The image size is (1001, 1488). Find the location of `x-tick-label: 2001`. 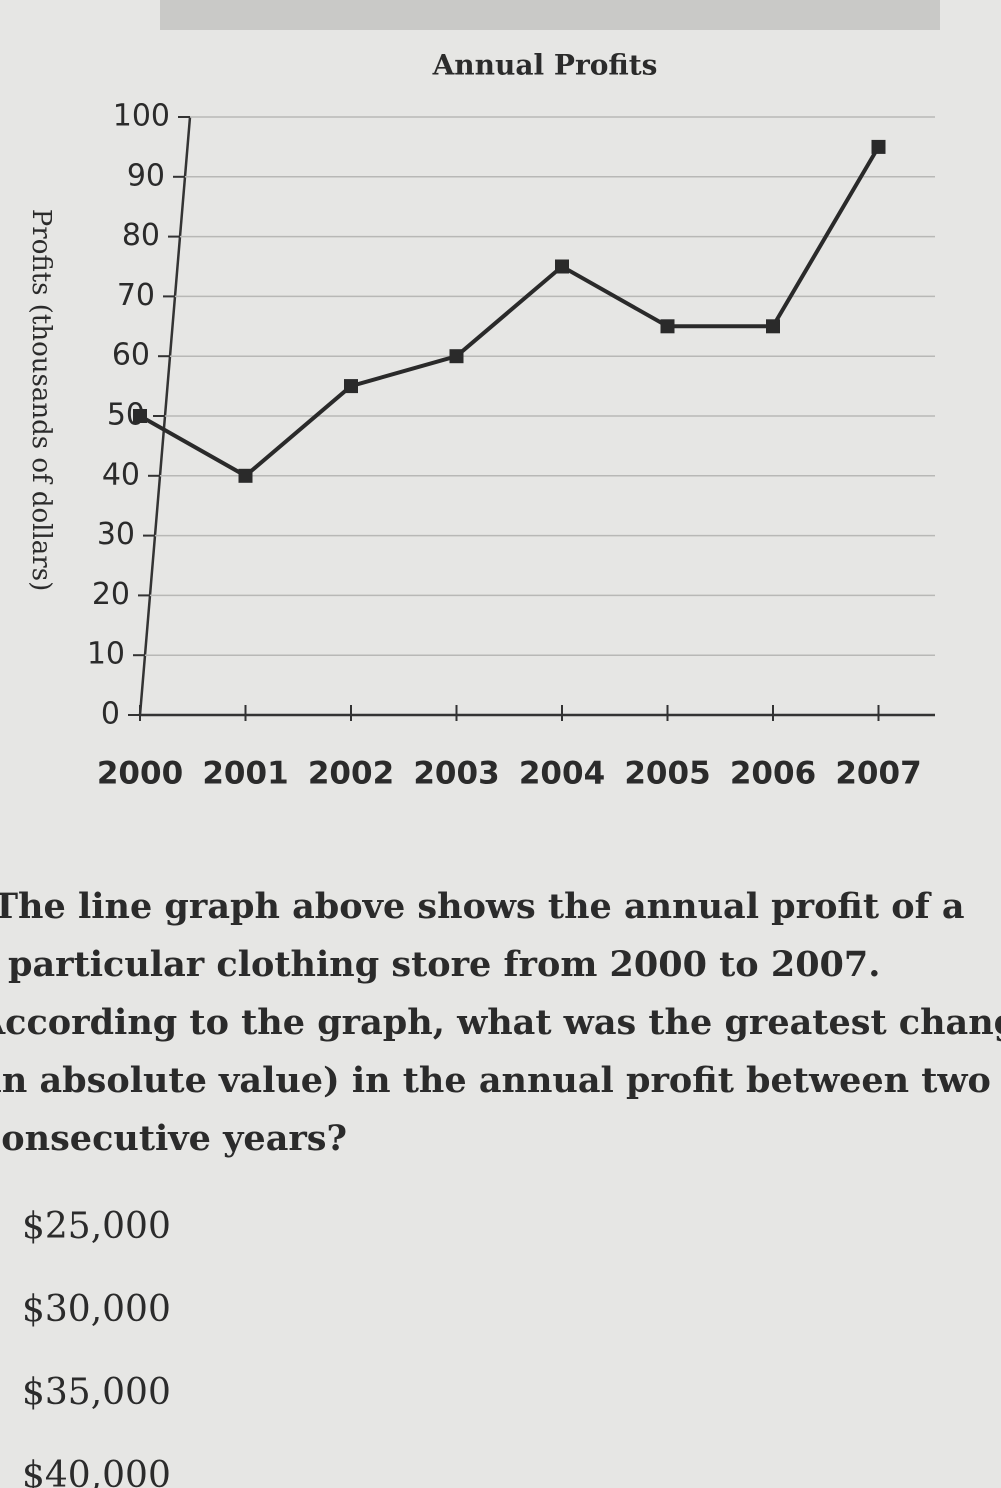

x-tick-label: 2001 is located at coordinates (245, 774).